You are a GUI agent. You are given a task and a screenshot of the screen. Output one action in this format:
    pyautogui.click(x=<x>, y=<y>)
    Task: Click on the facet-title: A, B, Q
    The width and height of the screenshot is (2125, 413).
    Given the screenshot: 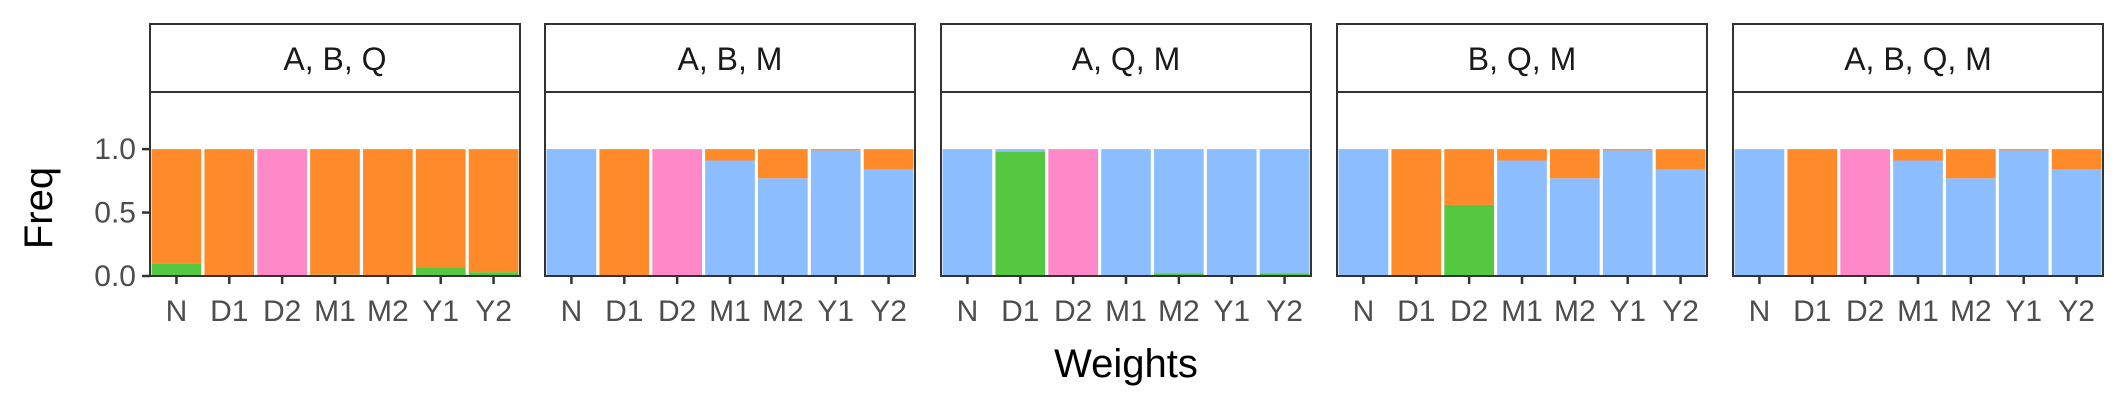 What is the action you would take?
    pyautogui.click(x=334, y=59)
    